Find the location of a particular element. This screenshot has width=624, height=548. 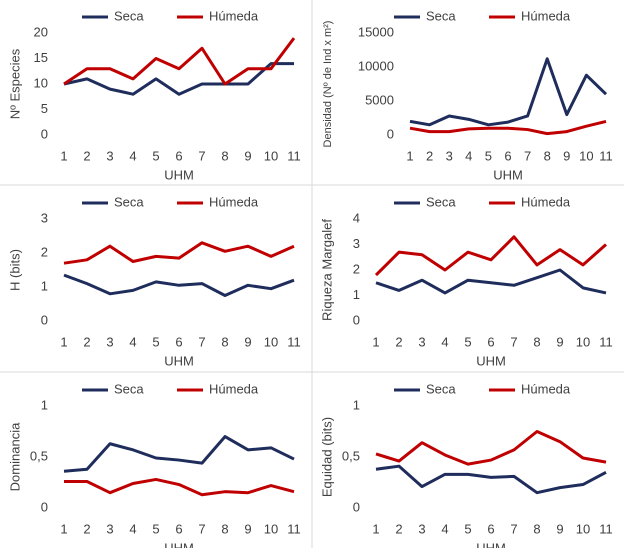

y-tick-label: 15000 is located at coordinates (376, 31).